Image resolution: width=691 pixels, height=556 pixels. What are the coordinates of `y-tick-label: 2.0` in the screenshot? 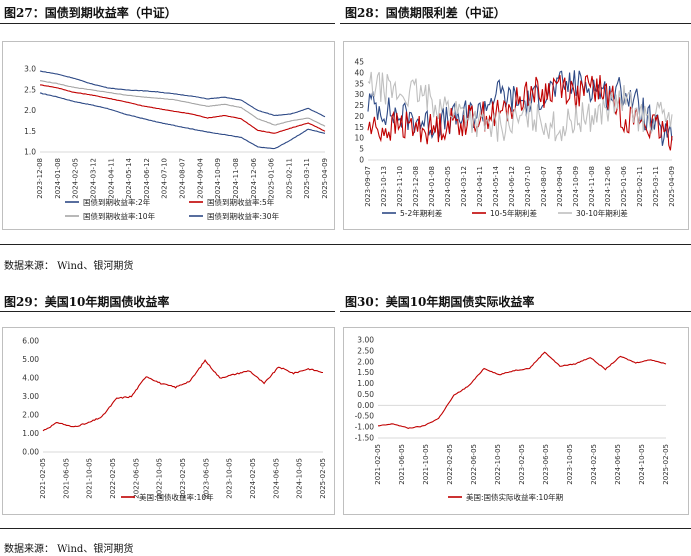 It's located at (30, 110).